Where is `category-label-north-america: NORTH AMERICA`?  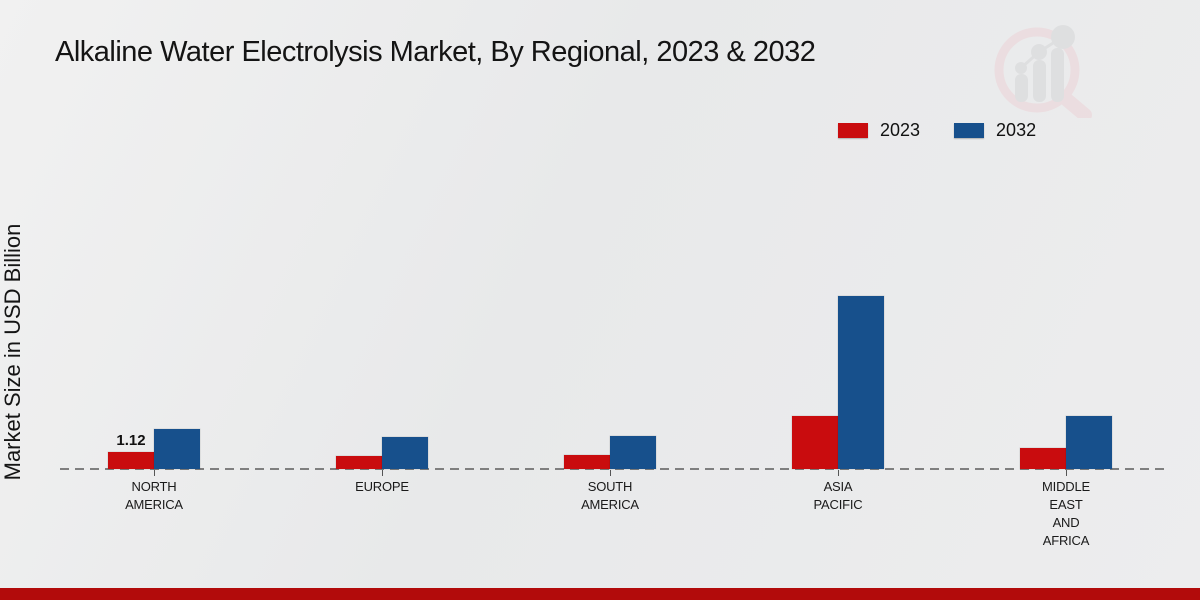
category-label-north-america: NORTH AMERICA is located at coordinates (154, 495).